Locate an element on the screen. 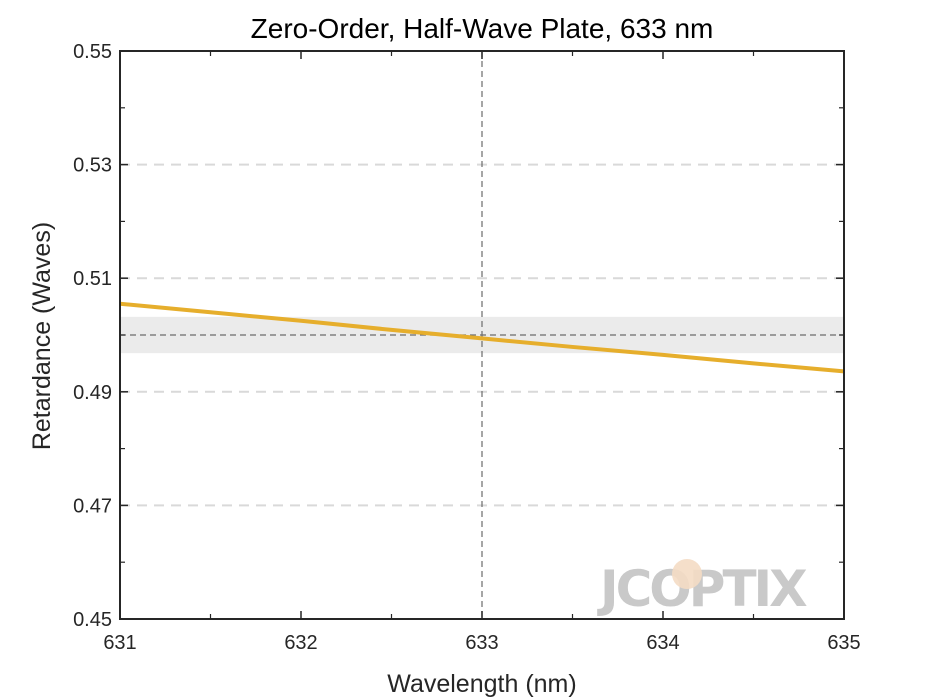 This screenshot has height=700, width=934. y-tick-label-5: 0.55 is located at coordinates (92, 52).